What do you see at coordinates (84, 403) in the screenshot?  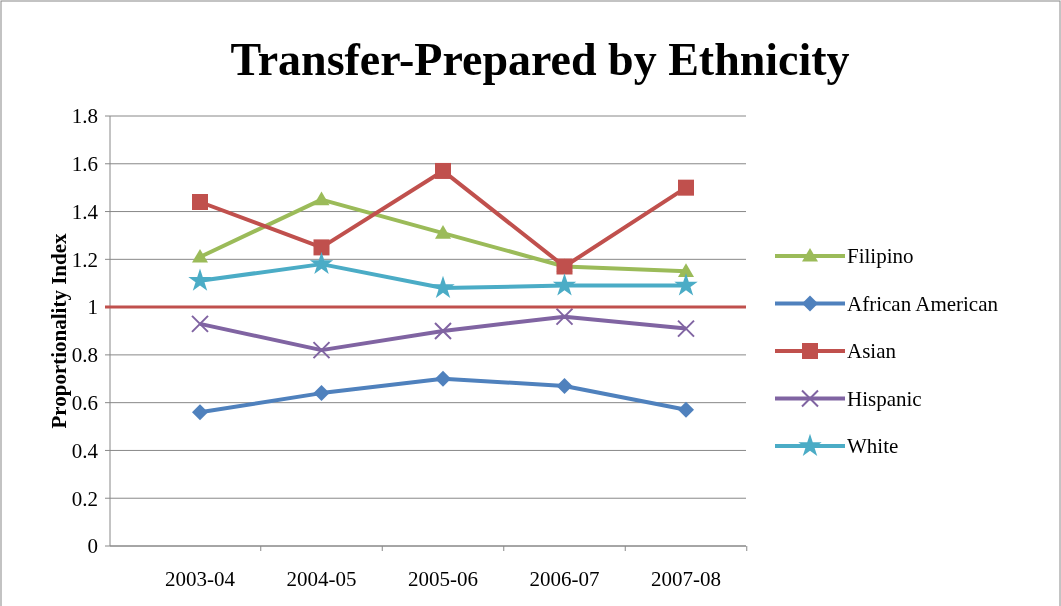 I see `y-tick-label: 0.6` at bounding box center [84, 403].